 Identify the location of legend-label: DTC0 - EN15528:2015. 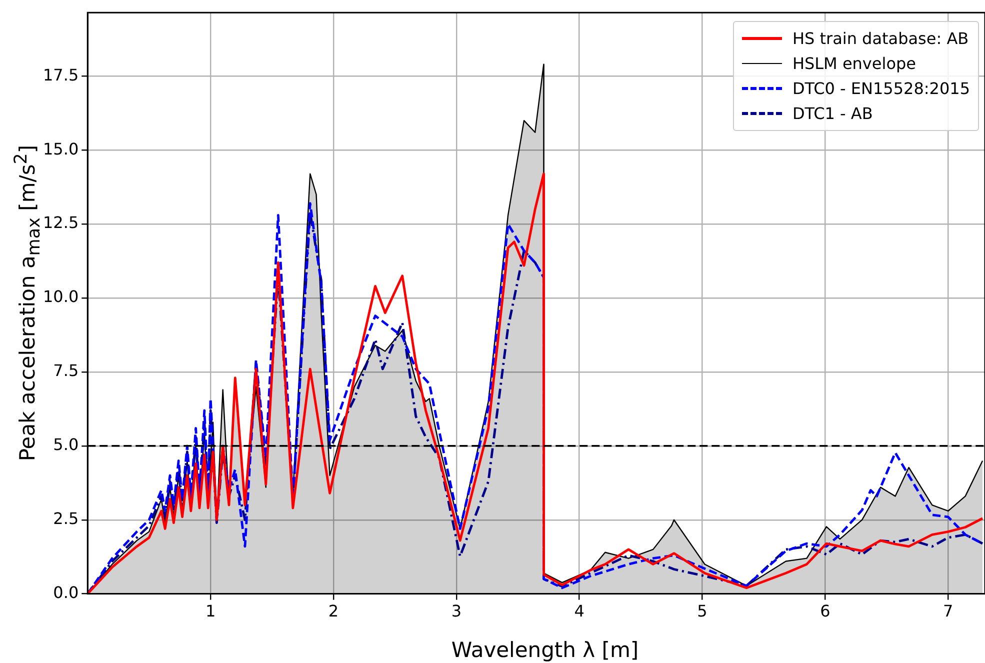
(881, 88).